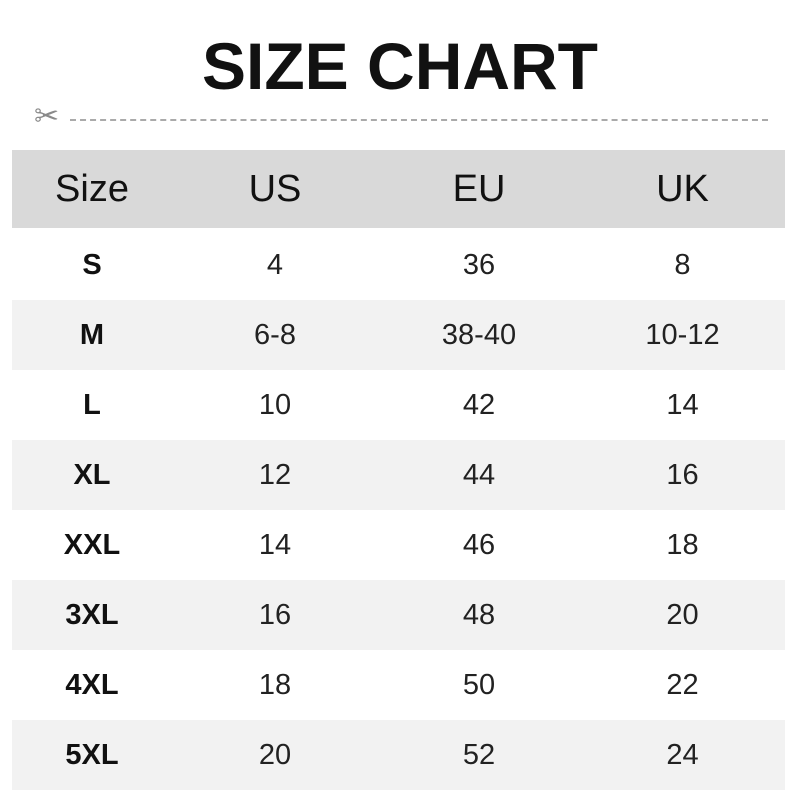 The image size is (800, 800). I want to click on cell-eu: 44, so click(479, 474).